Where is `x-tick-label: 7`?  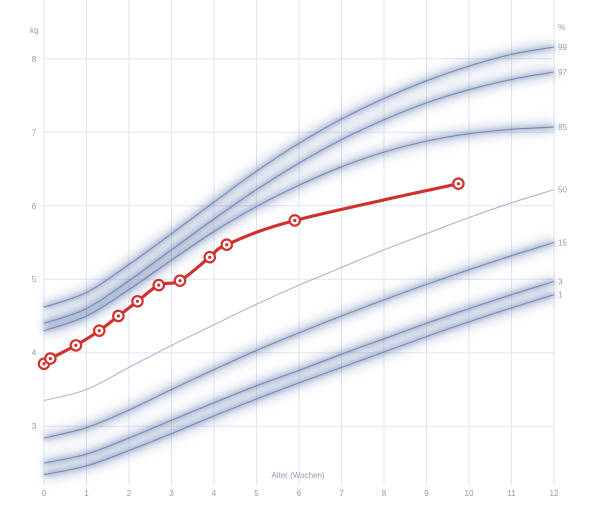
x-tick-label: 7 is located at coordinates (341, 493).